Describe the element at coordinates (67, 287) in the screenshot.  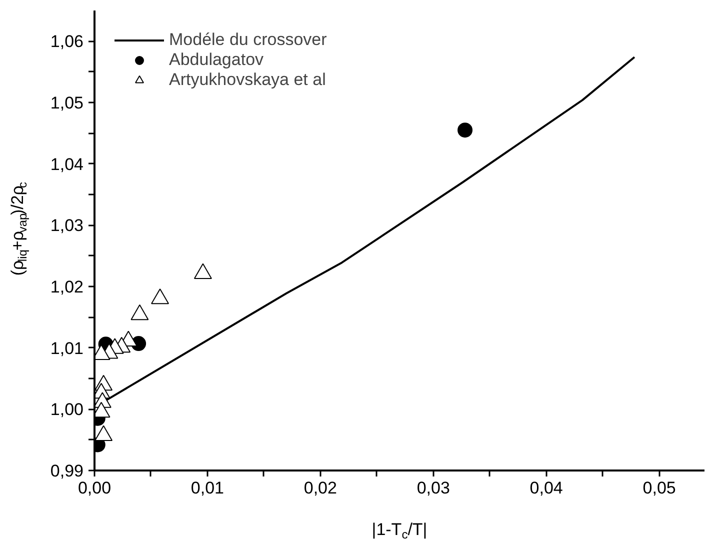
I see `y-tick-label: 1,02` at that location.